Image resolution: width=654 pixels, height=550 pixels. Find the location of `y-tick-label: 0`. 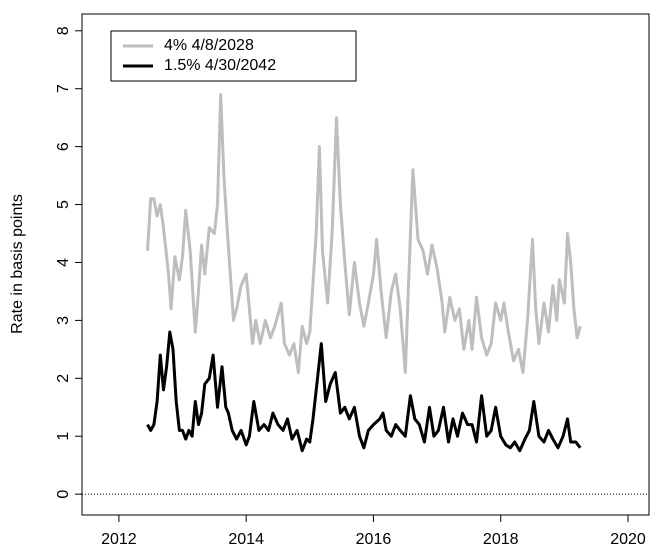

y-tick-label: 0 is located at coordinates (63, 494).